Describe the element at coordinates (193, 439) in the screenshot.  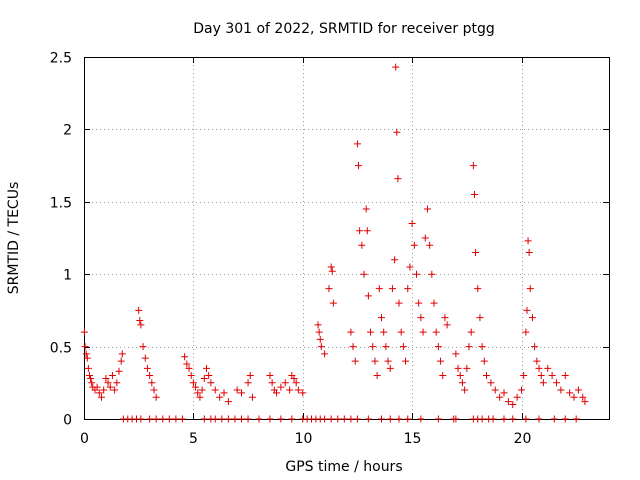
I see `x-tick-label: 5` at that location.